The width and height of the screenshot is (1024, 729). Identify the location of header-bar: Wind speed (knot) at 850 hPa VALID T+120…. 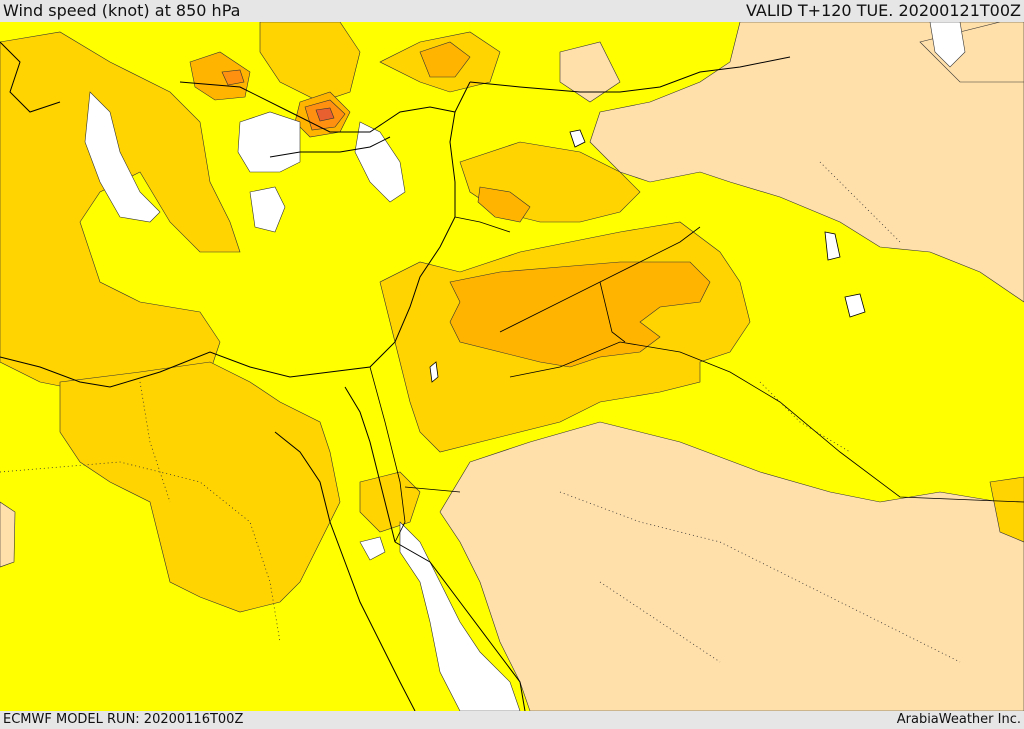
(512, 11).